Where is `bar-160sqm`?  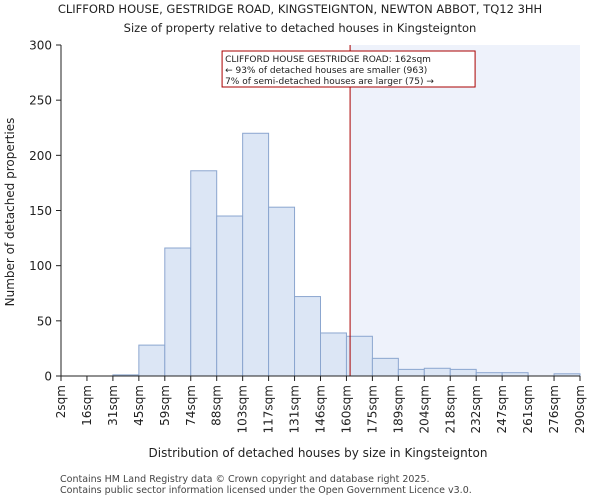 bar-160sqm is located at coordinates (359, 356).